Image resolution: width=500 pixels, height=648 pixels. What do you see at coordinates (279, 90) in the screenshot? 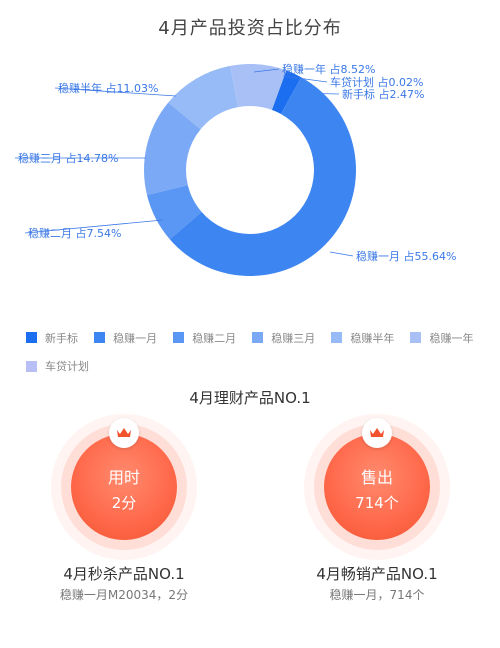
I see `donut-slice-车贷计划` at bounding box center [279, 90].